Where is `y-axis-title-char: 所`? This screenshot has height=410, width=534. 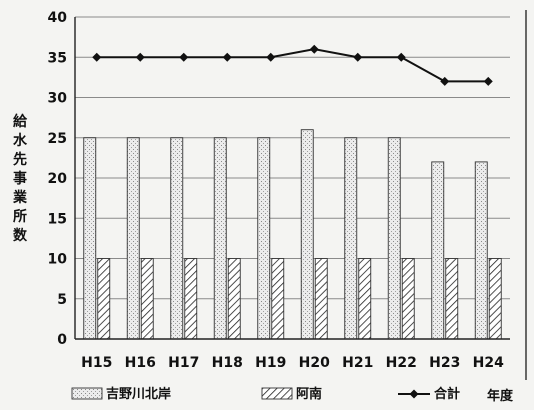
y-axis-title-char: 所 is located at coordinates (20, 216).